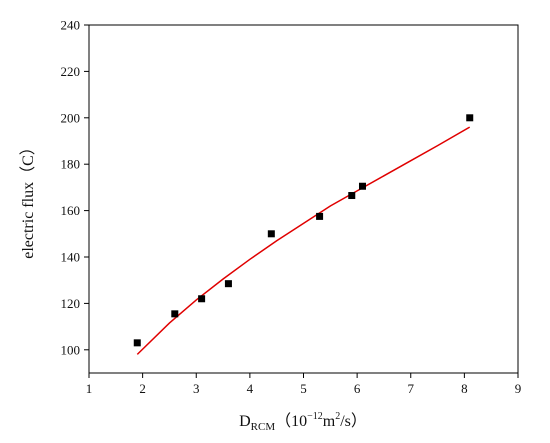 This screenshot has height=443, width=550. I want to click on y-tick-label: 100, so click(71, 349).